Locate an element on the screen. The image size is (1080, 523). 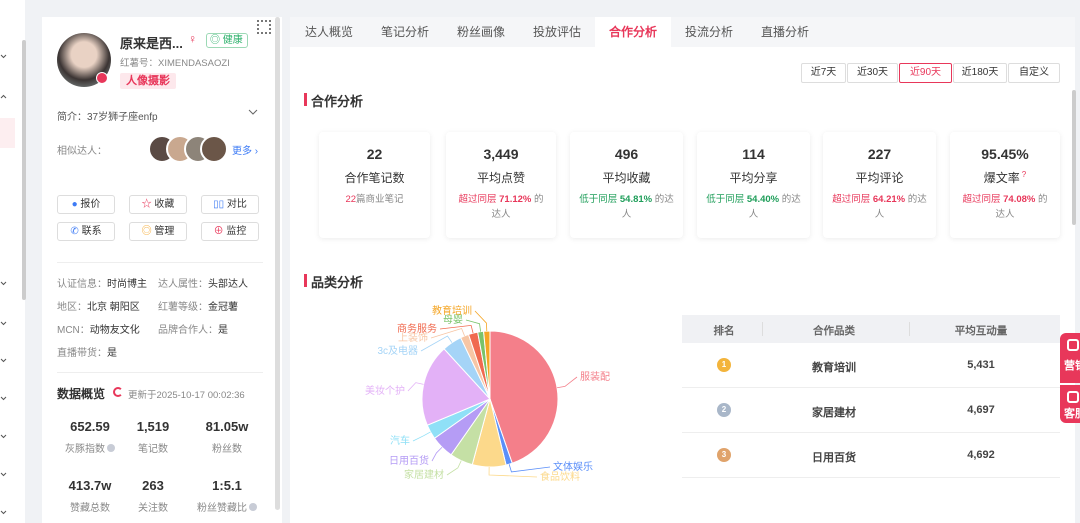
pie-label: 汽车 is located at coordinates (400, 440).